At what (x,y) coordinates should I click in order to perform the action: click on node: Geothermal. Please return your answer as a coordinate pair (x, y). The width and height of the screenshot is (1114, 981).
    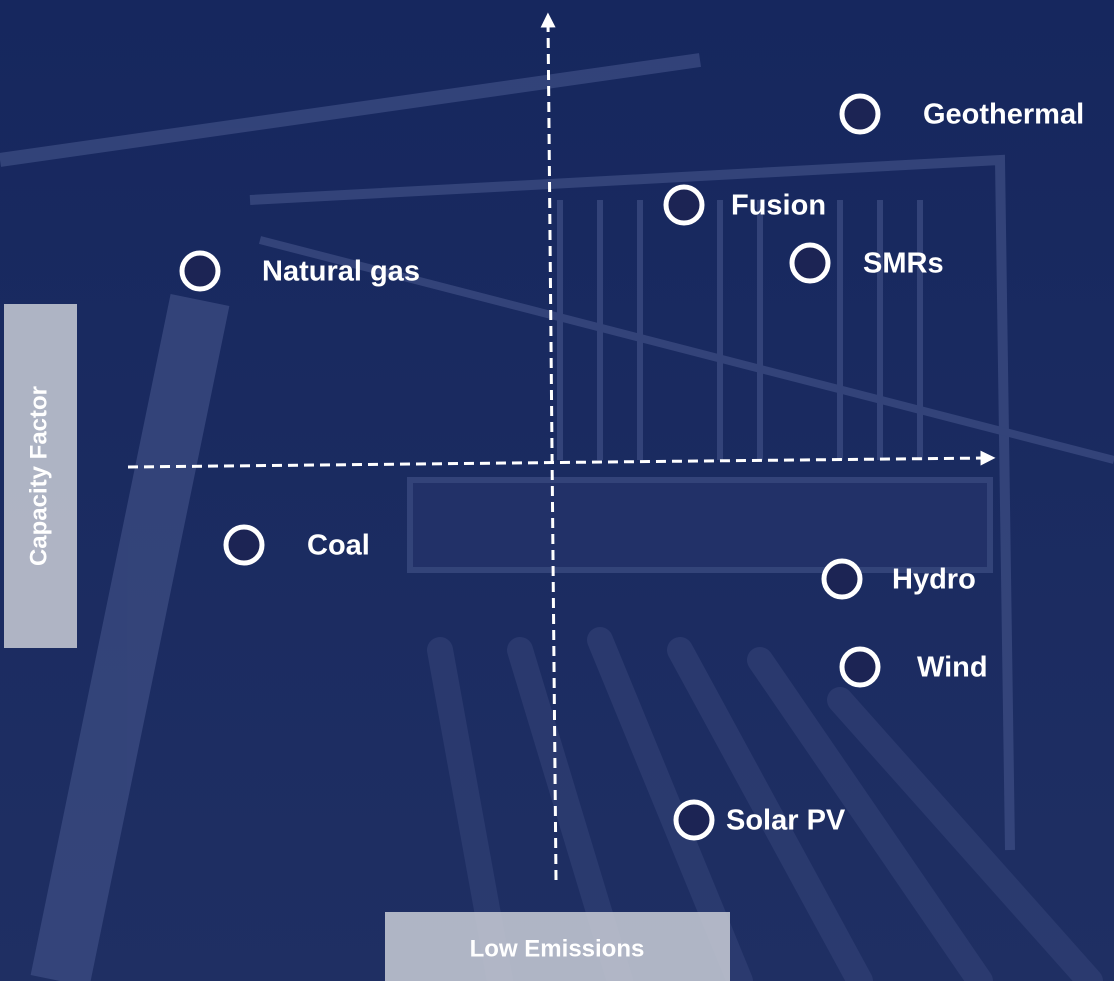
    Looking at the image, I should click on (961, 114).